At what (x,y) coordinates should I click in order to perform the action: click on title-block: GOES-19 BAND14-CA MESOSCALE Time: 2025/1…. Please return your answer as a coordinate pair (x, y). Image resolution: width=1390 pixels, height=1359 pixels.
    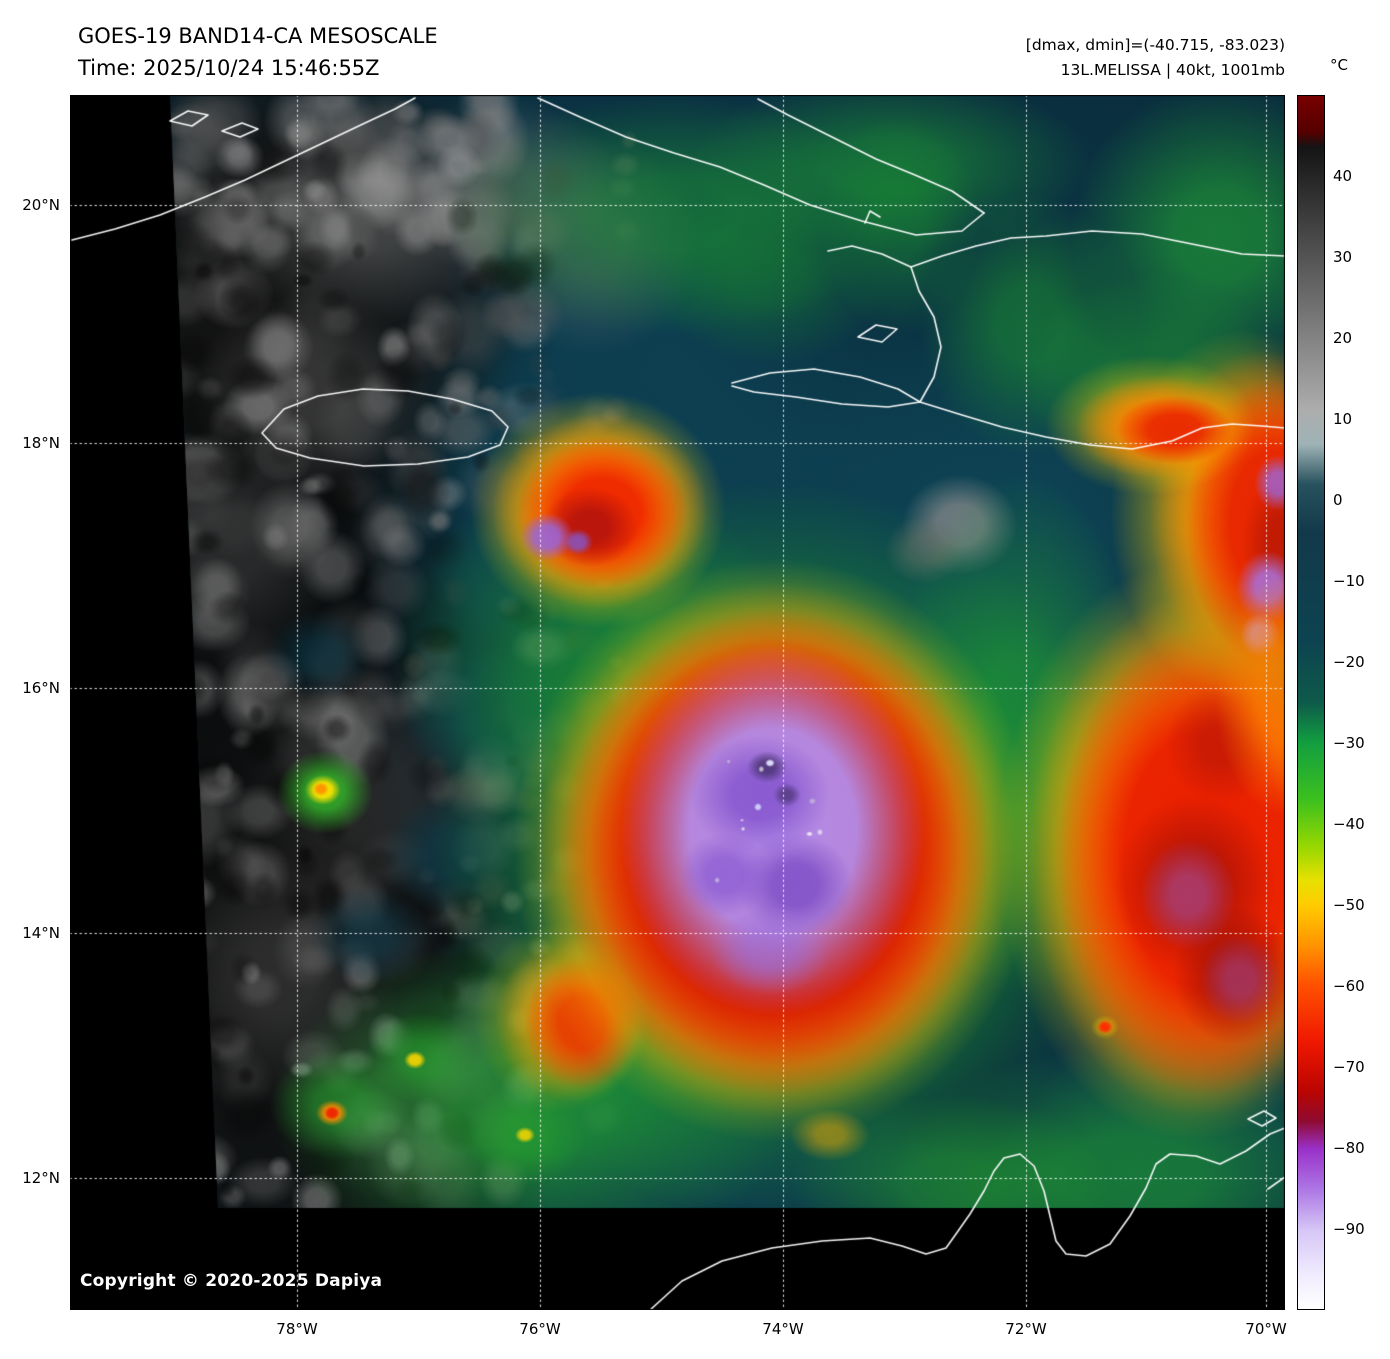
    Looking at the image, I should click on (258, 52).